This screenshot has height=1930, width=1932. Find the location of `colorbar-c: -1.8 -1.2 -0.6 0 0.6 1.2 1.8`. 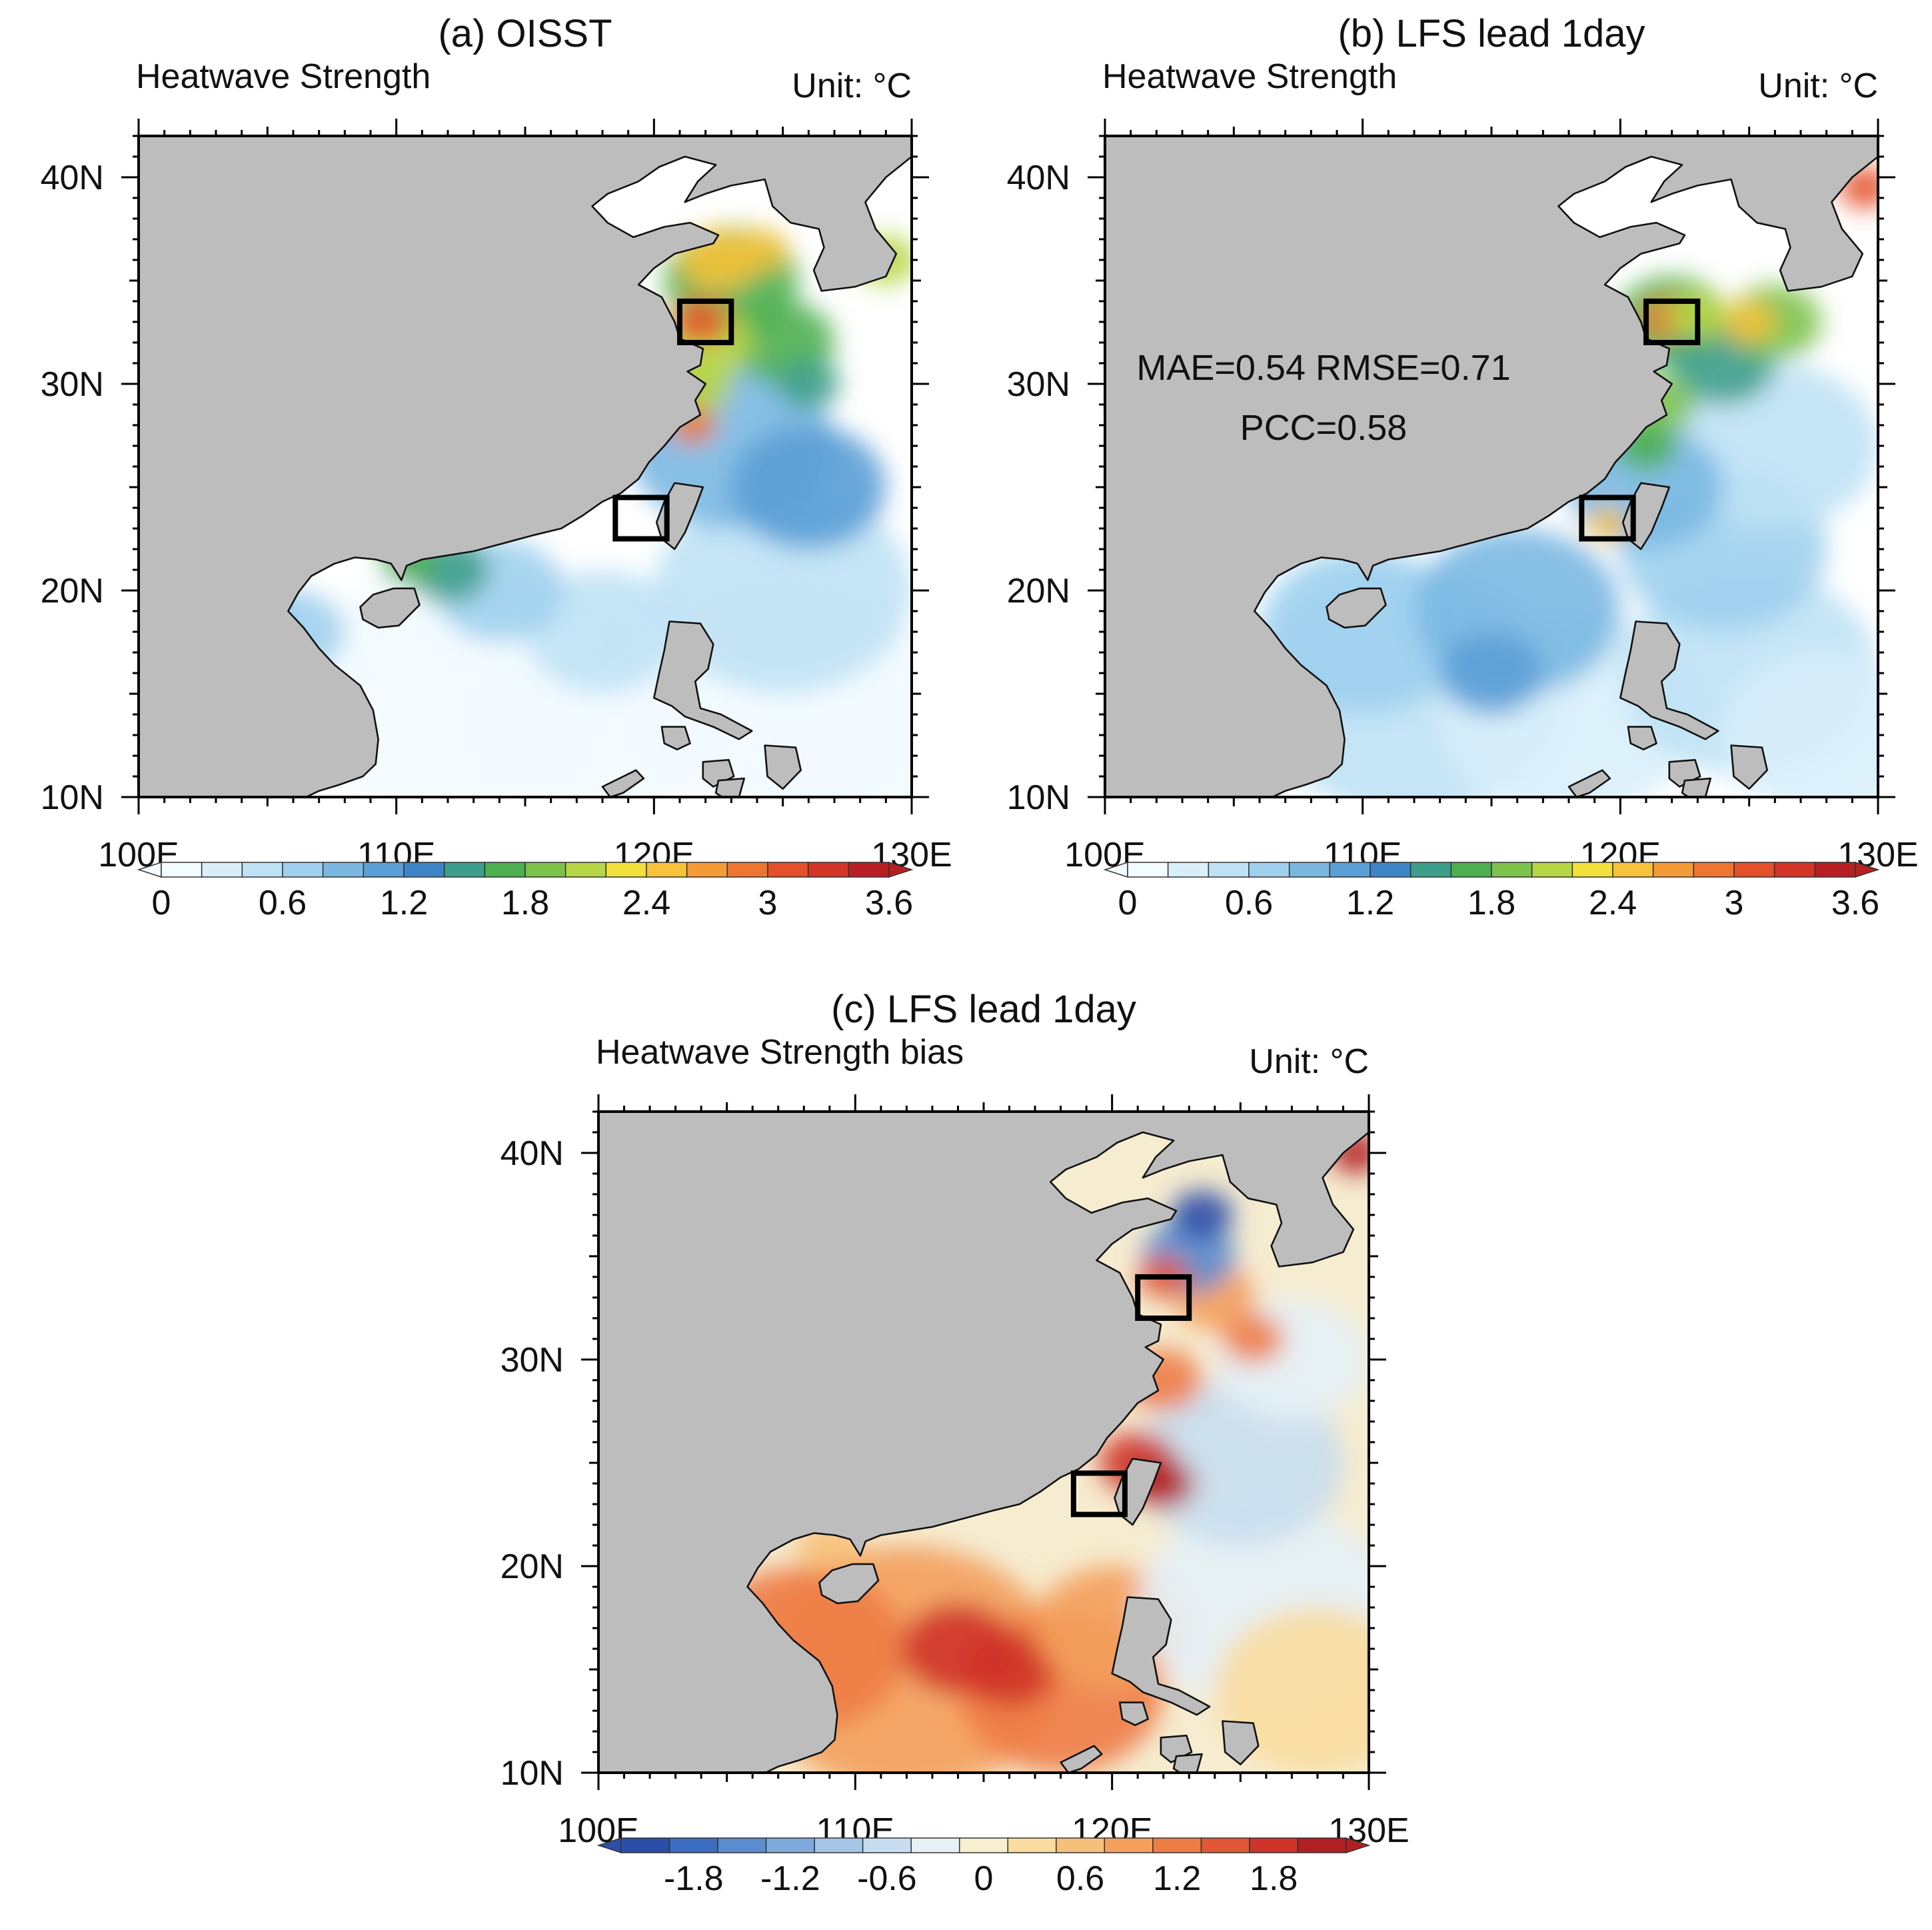

colorbar-c: -1.8 -1.2 -0.6 0 0.6 1.2 1.8 is located at coordinates (984, 1867).